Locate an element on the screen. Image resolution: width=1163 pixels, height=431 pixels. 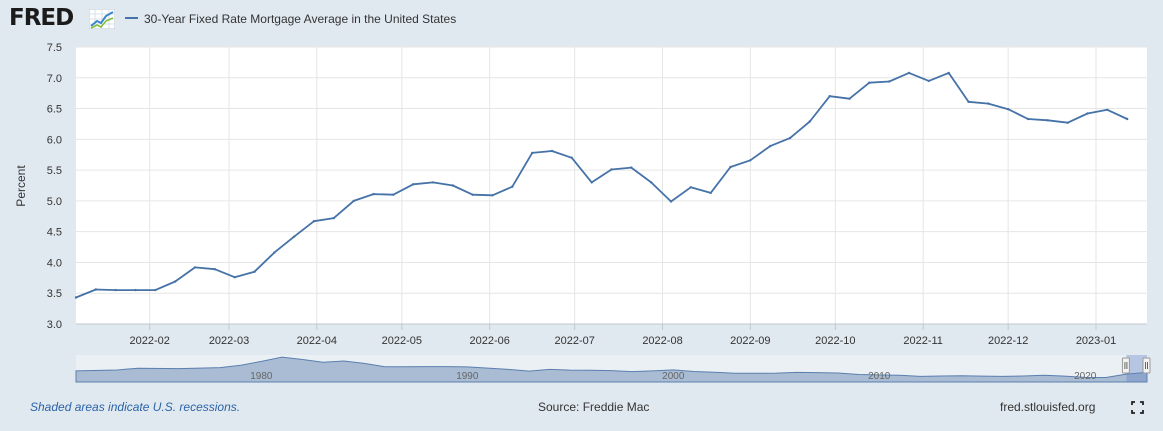
y-tick-label: 3.5 is located at coordinates (54, 294).